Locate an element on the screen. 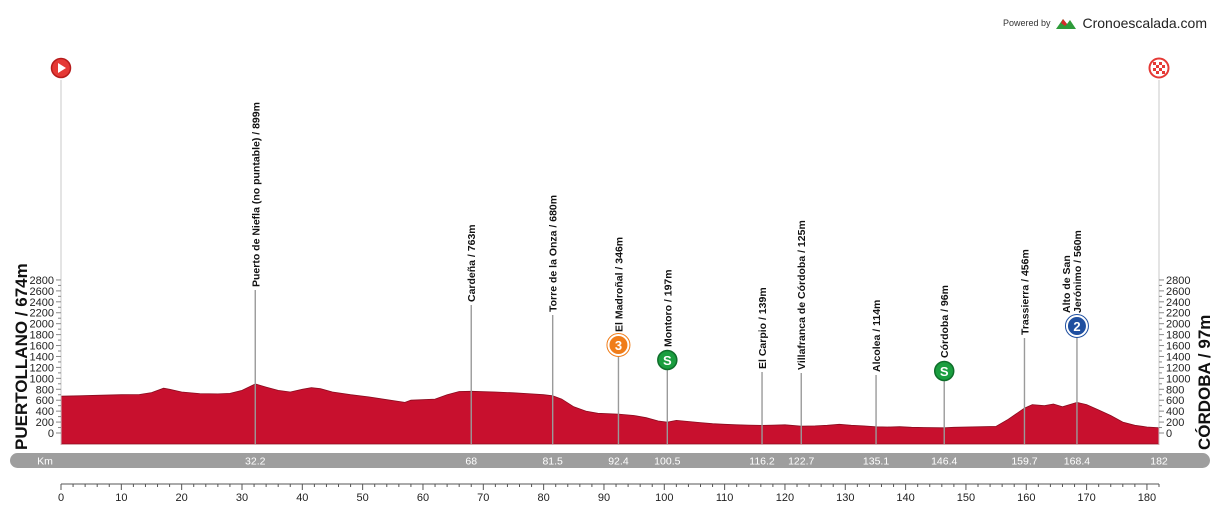 This screenshot has height=511, width=1221. x-tick-label: 50 is located at coordinates (363, 498).